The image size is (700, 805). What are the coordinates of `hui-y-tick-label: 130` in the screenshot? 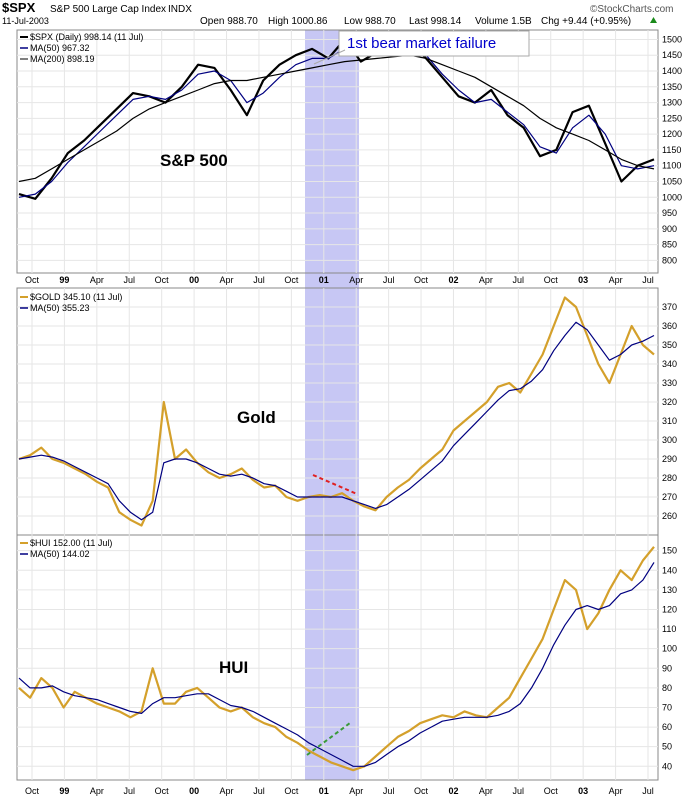 It's located at (669, 590).